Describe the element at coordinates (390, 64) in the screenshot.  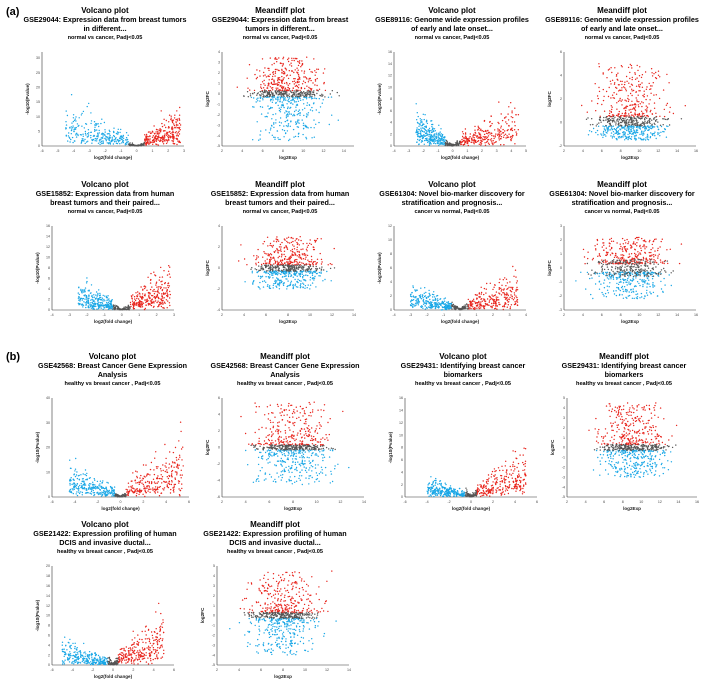
I see `y-tick-label: 14` at that location.